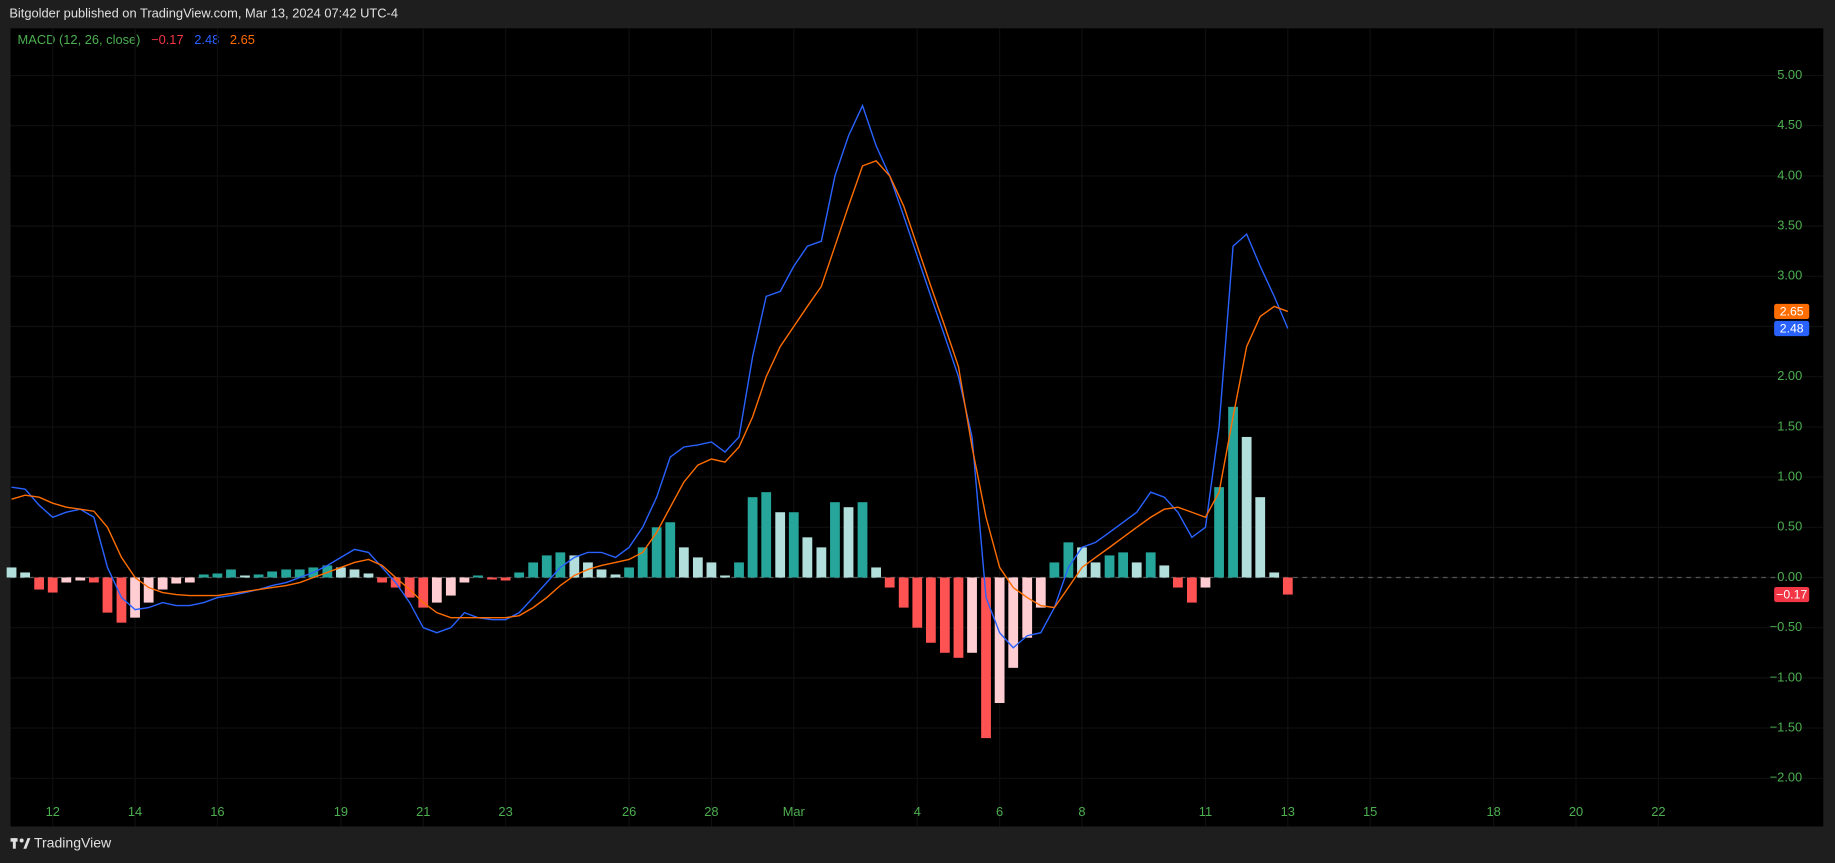 The width and height of the screenshot is (1835, 863). Describe the element at coordinates (1789, 275) in the screenshot. I see `y-tick-label: 3.00` at that location.